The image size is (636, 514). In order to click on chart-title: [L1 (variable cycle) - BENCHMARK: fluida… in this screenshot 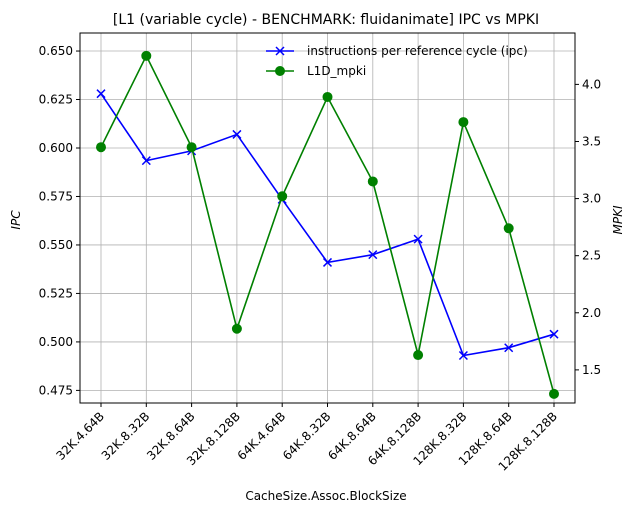, I will do `click(326, 20)`.